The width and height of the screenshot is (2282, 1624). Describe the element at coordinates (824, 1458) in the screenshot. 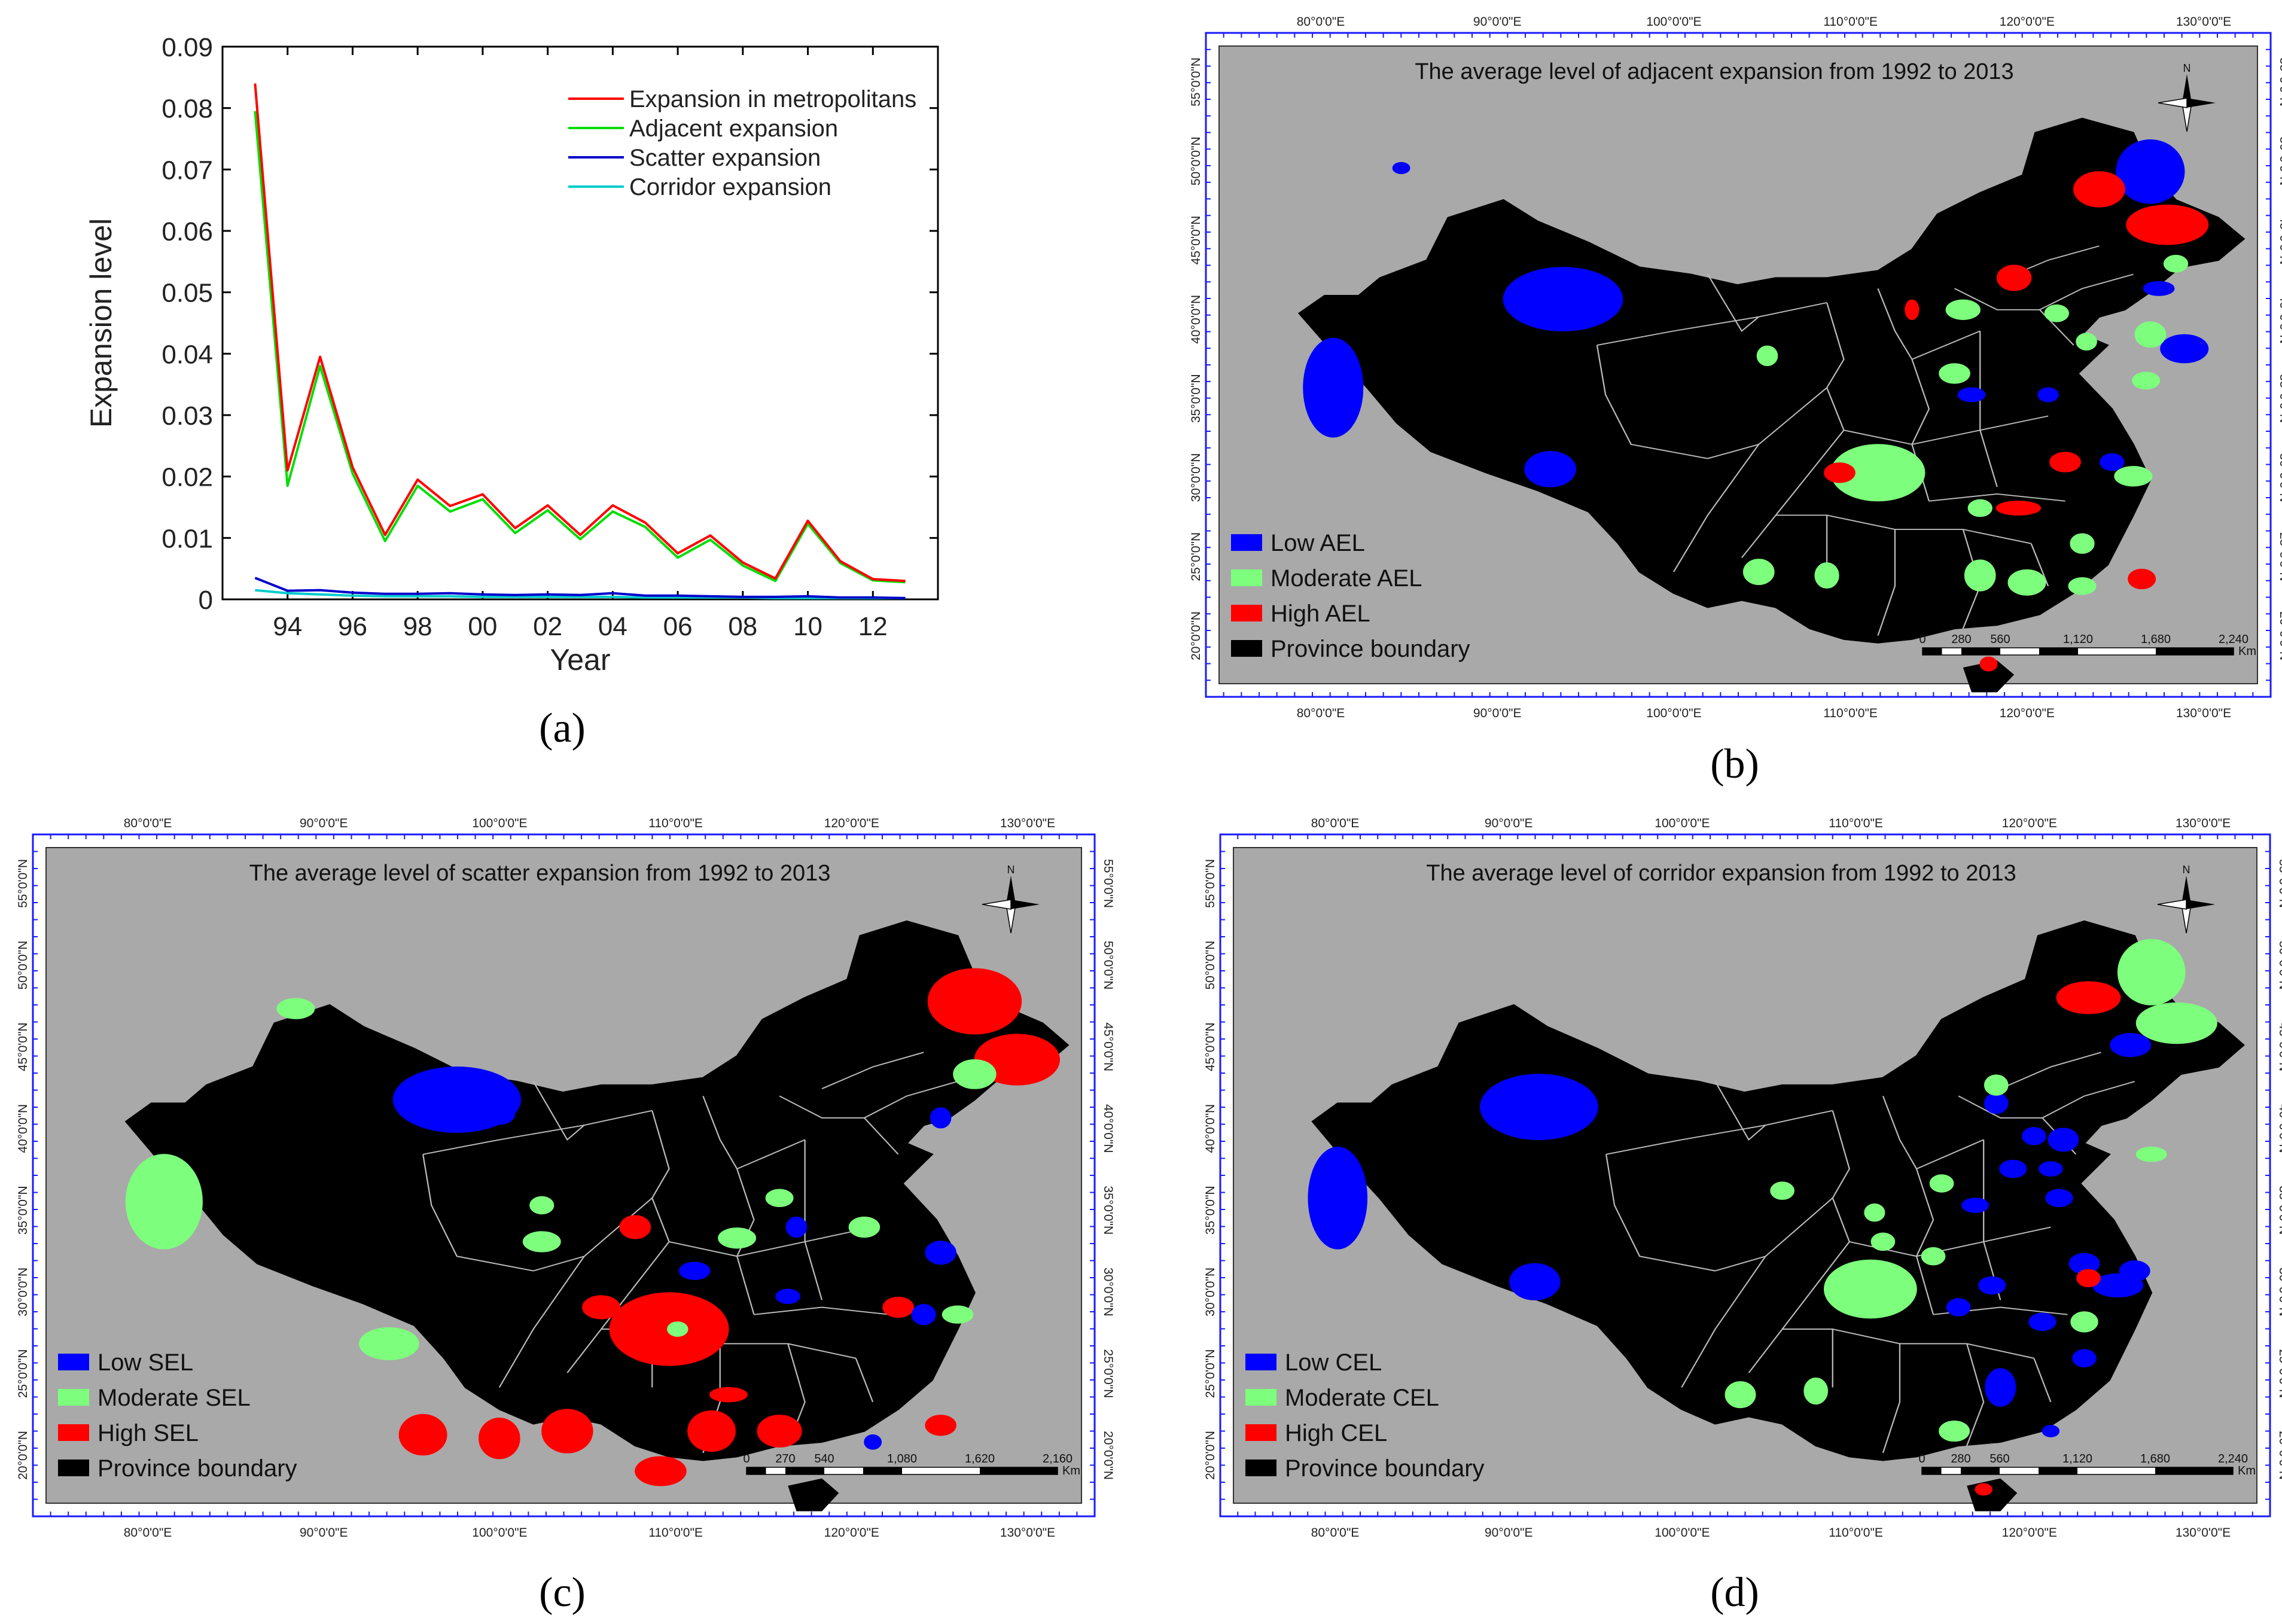

I see `scale-bar-label: 540` at that location.